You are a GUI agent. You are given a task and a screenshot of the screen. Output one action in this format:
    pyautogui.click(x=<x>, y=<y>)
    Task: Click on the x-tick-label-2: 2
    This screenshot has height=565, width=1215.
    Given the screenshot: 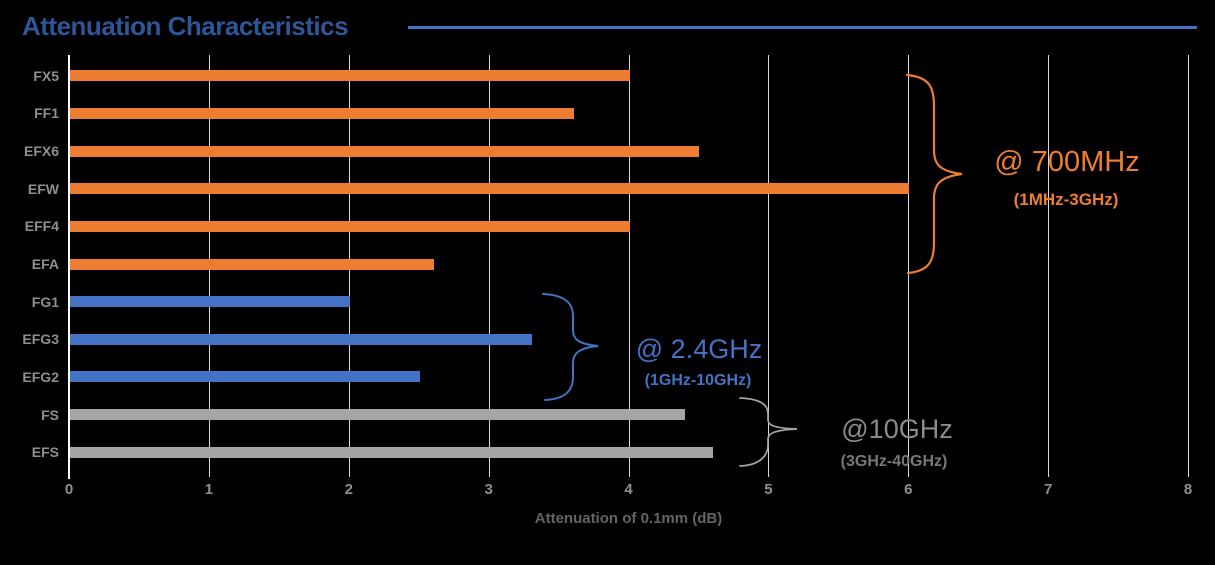 What is the action you would take?
    pyautogui.click(x=348, y=489)
    